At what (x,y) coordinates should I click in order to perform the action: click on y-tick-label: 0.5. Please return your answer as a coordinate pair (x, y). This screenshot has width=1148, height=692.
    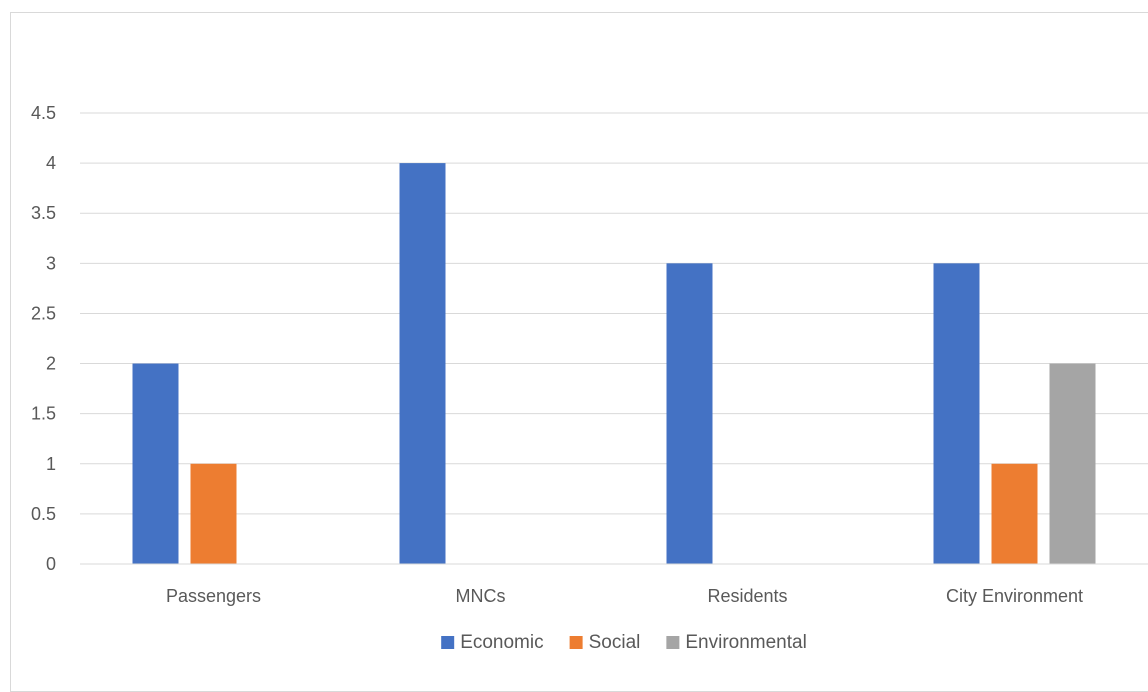
    Looking at the image, I should click on (43, 514).